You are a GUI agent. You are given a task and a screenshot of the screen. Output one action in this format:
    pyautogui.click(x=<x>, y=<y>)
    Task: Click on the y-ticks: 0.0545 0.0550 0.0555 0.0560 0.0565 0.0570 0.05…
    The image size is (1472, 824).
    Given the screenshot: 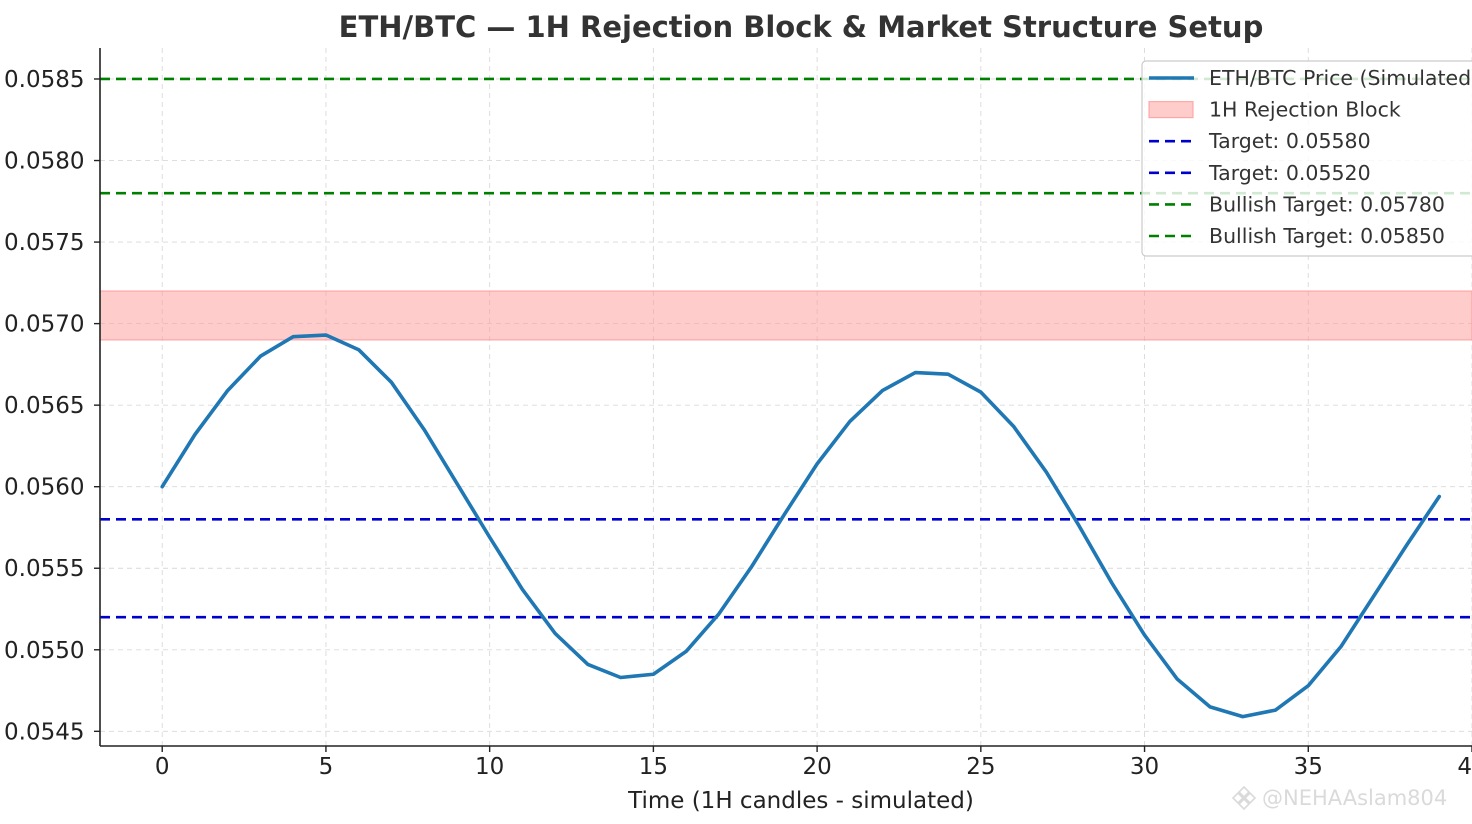 What is the action you would take?
    pyautogui.click(x=52, y=406)
    